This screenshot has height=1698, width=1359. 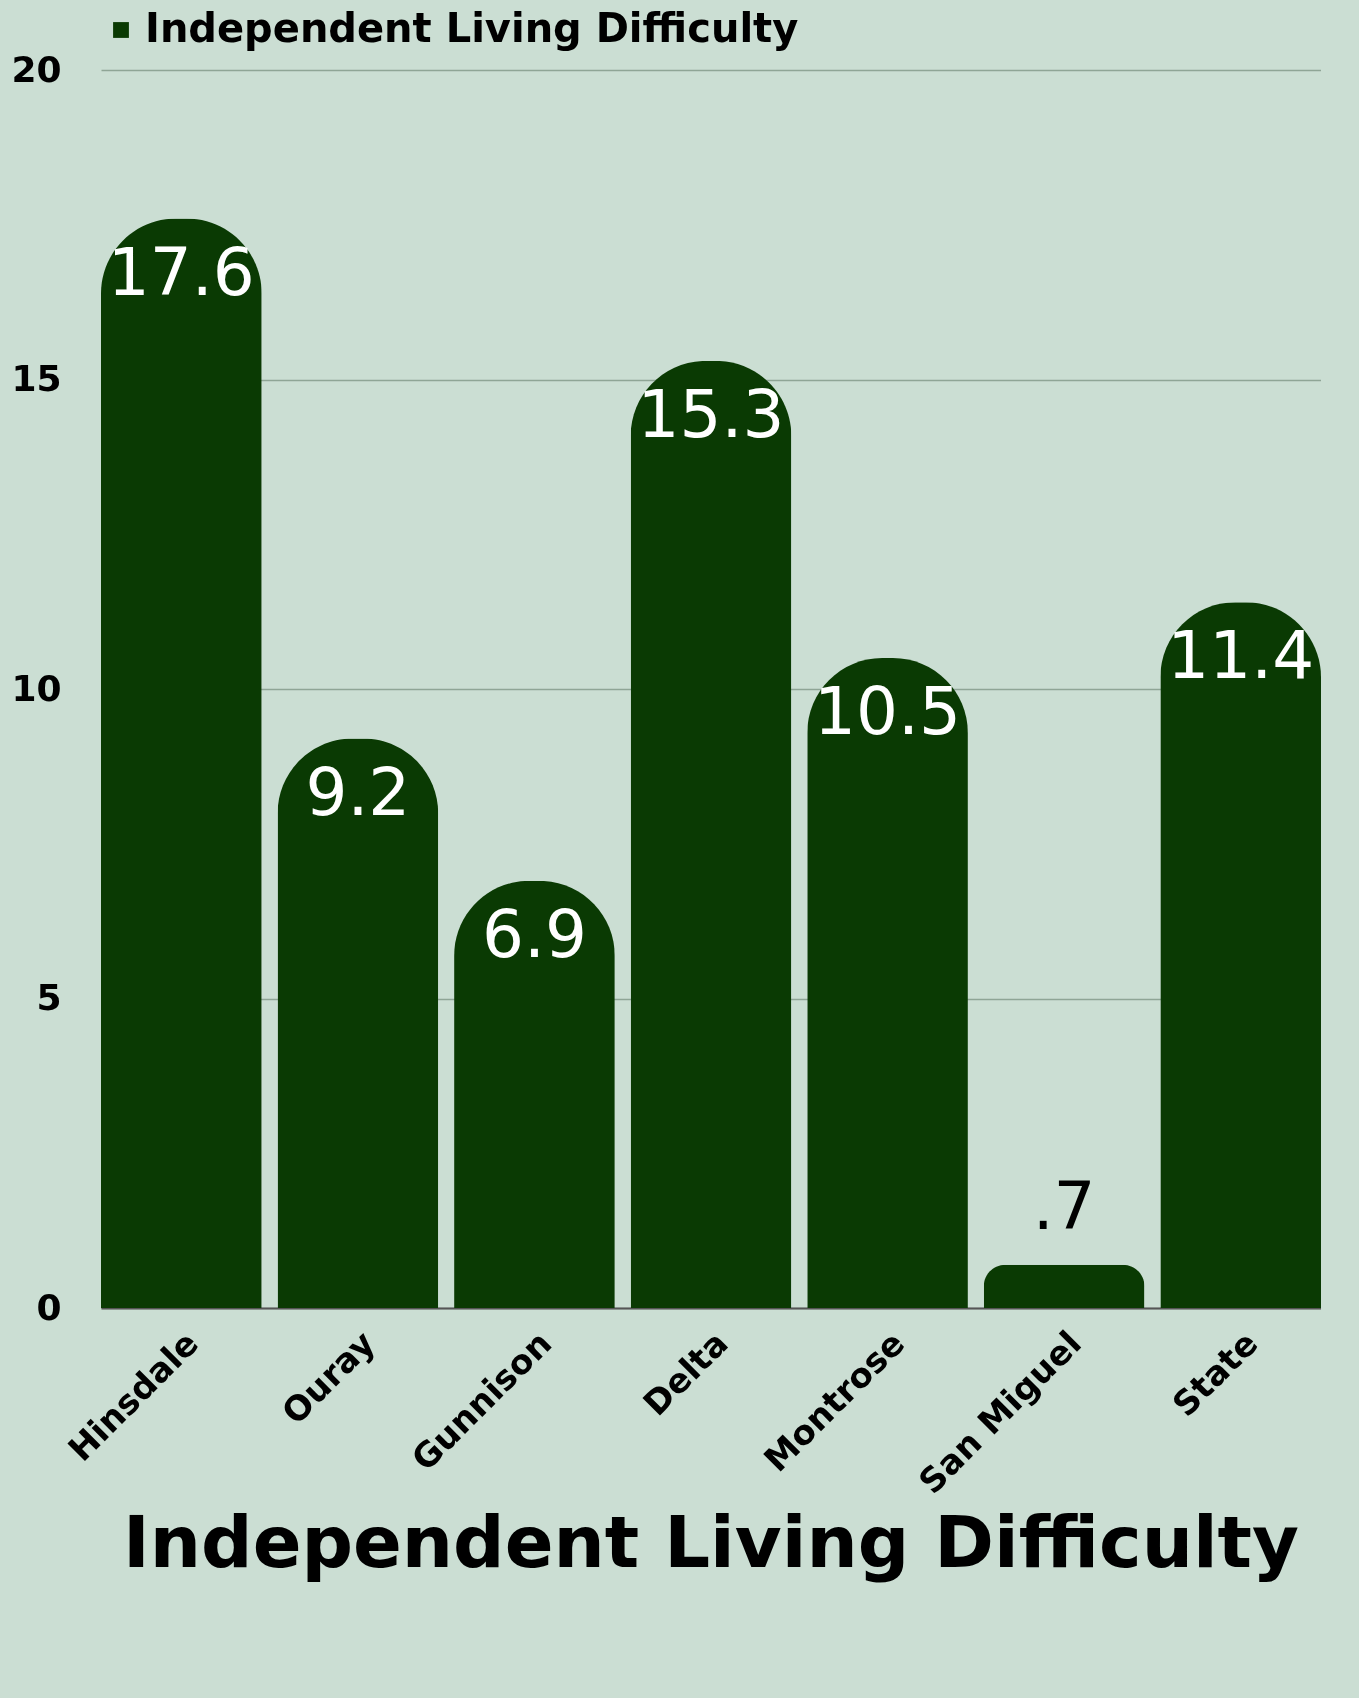 I want to click on data-label: 11.4, so click(x=1241, y=656).